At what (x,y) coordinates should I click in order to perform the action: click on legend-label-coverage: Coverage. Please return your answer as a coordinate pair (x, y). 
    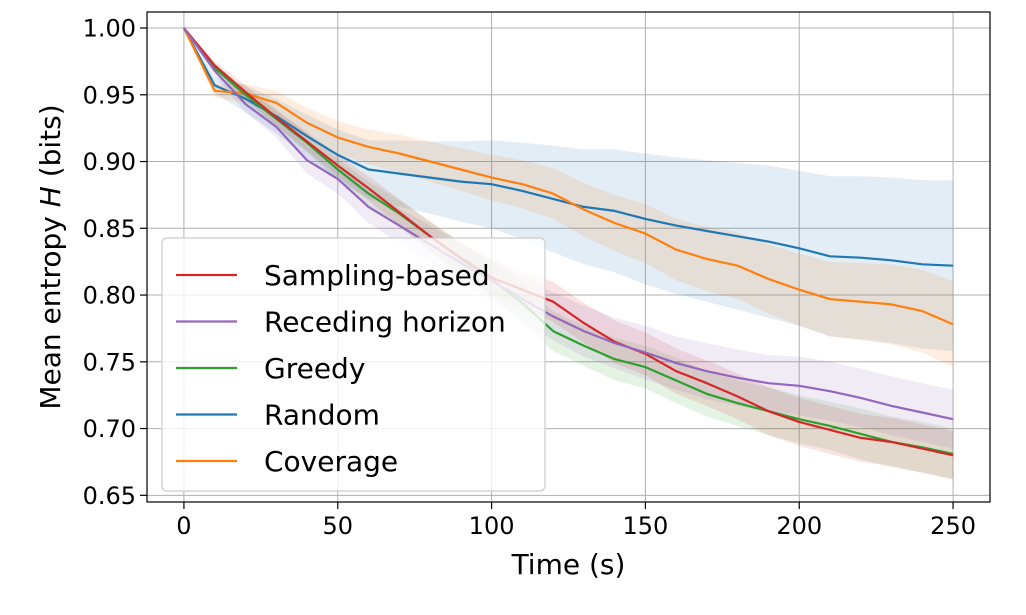
    Looking at the image, I should click on (331, 461).